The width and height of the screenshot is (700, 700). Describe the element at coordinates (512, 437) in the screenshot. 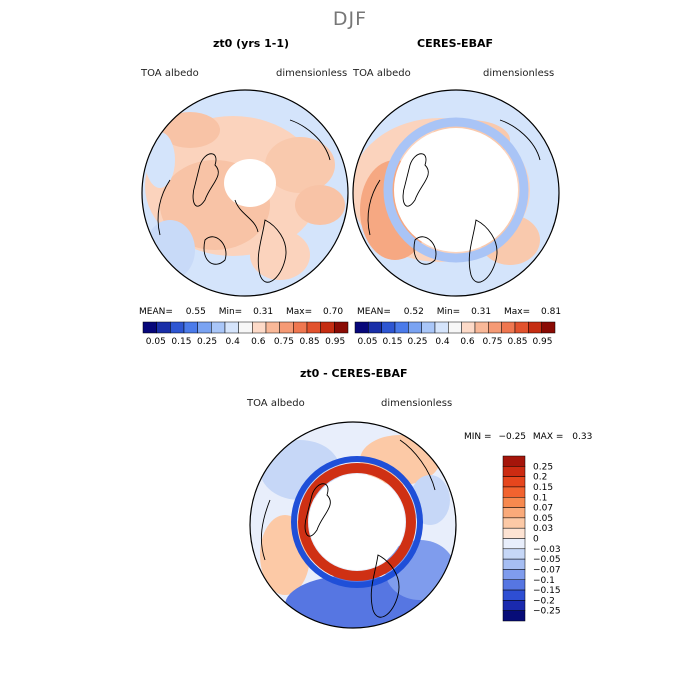

I see `diff-min-value: −0.25` at that location.